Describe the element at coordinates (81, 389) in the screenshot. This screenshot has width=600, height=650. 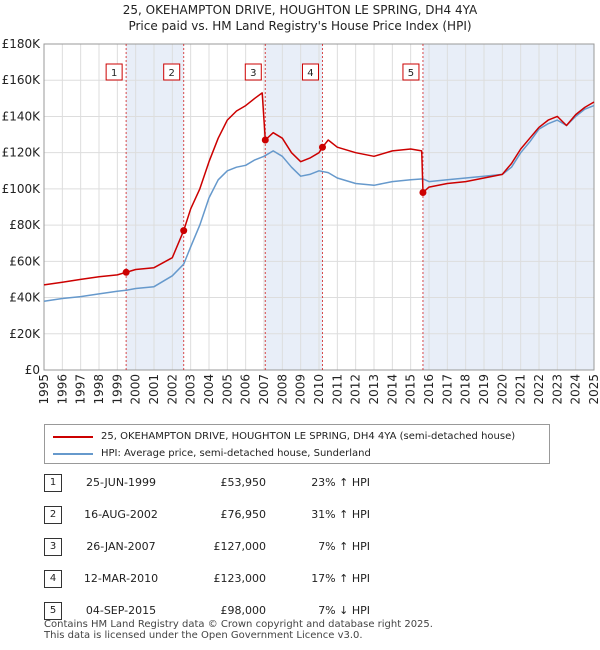
I see `x-tick-label: 1997` at that location.